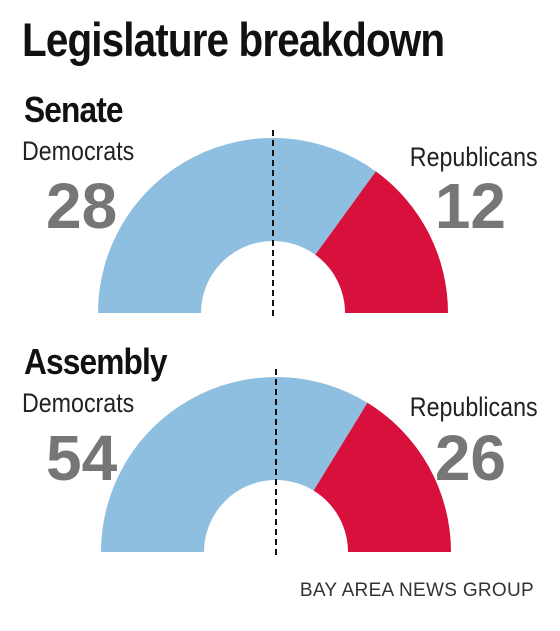  Describe the element at coordinates (73, 109) in the screenshot. I see `senate-title: Senate` at that location.